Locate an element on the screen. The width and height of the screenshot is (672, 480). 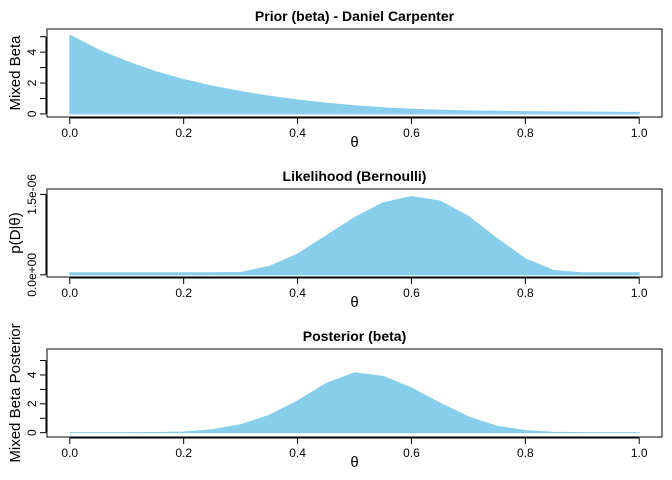
y-tick-label: 0.0e+00 is located at coordinates (32, 275).